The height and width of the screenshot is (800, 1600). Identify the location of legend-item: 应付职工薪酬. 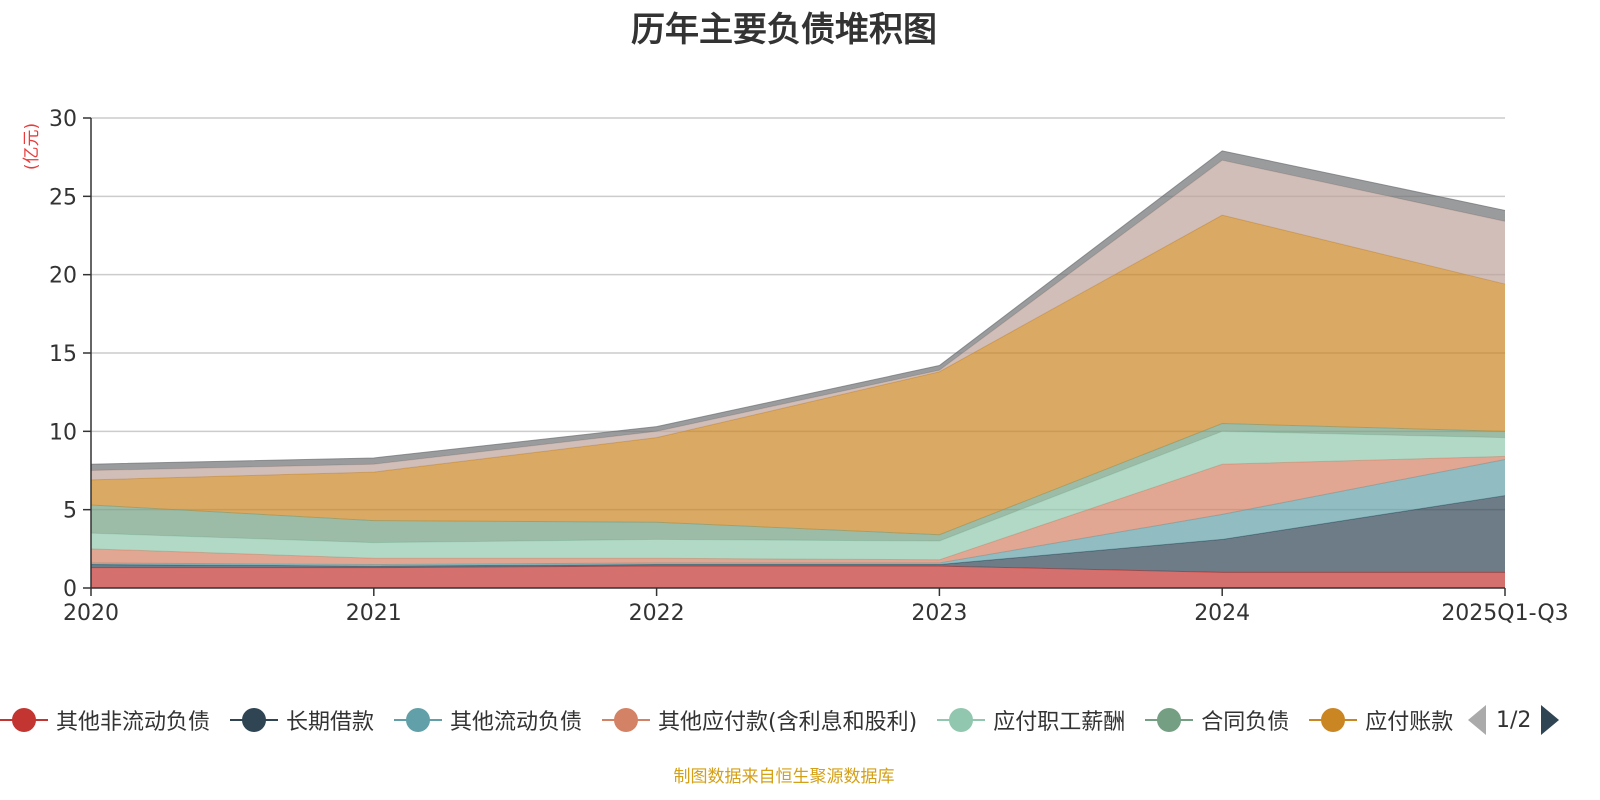
(1031, 720).